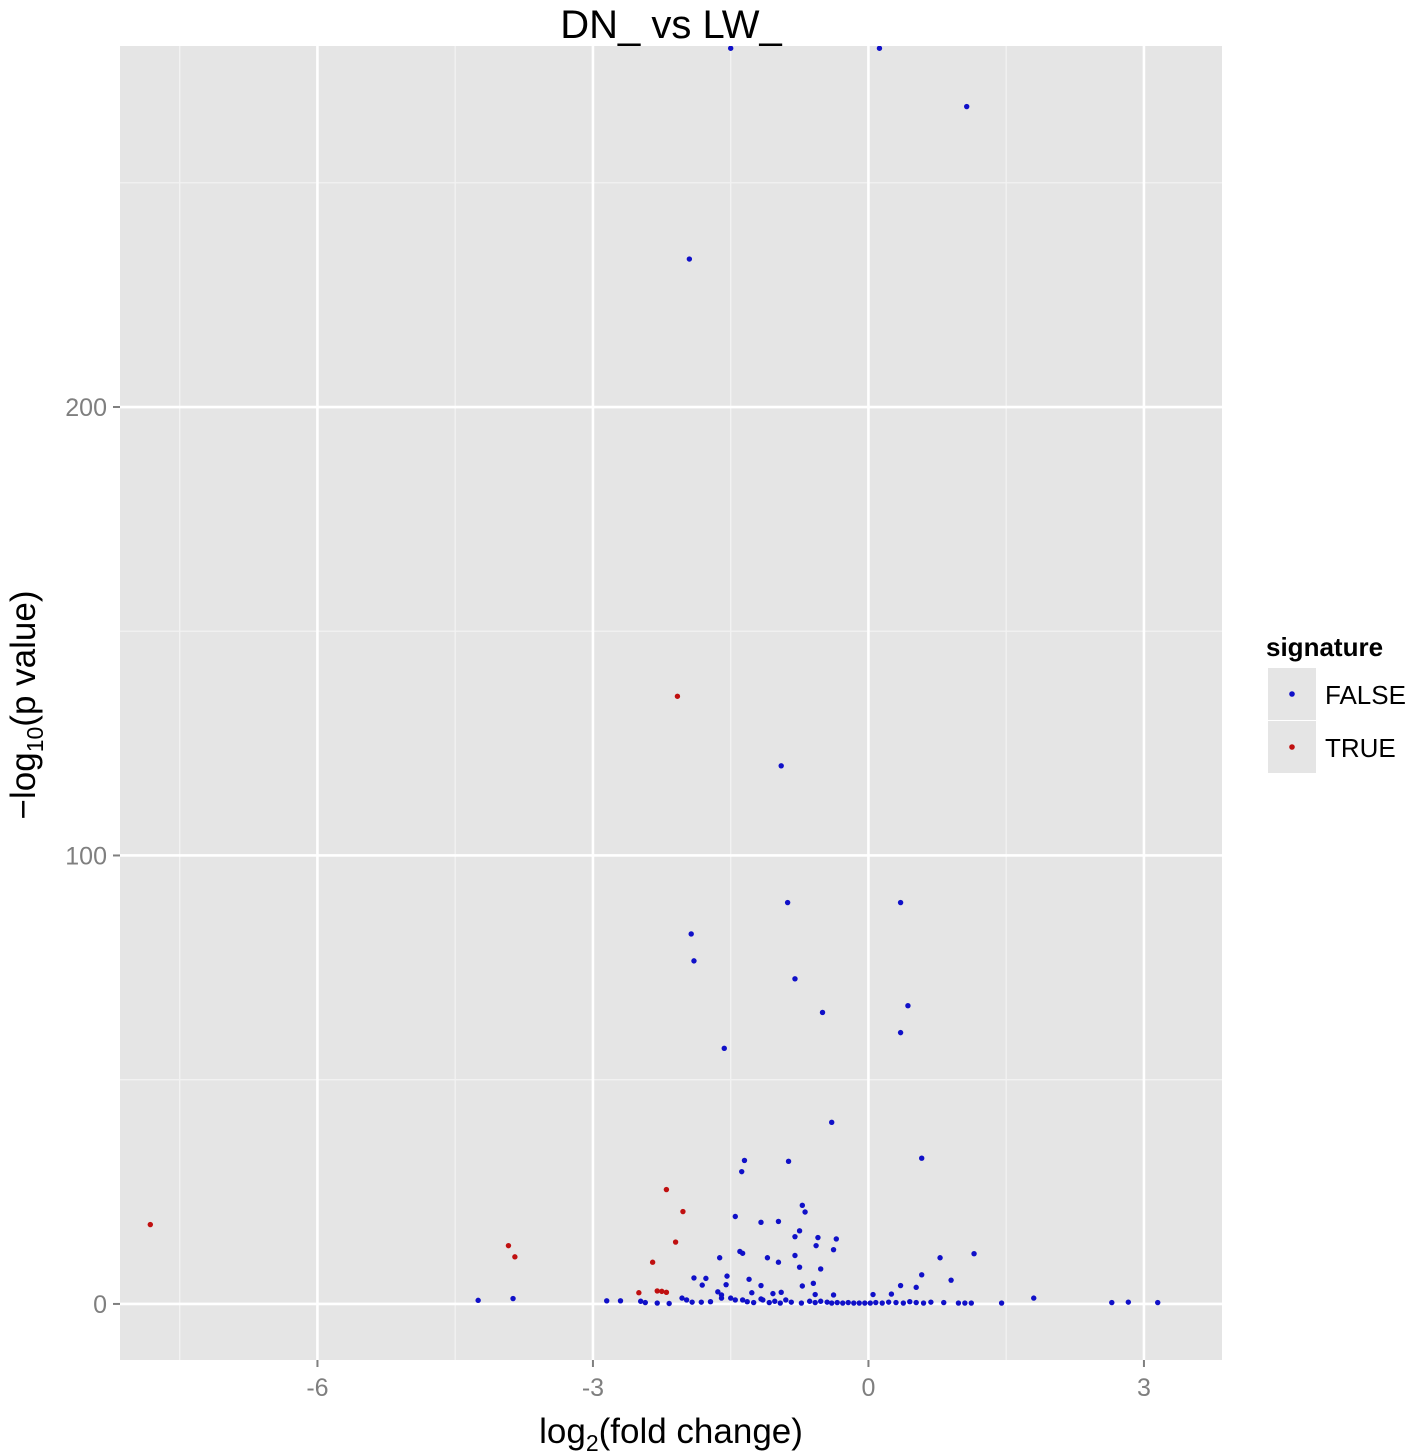  I want to click on y-tick-label: 200, so click(86, 408).